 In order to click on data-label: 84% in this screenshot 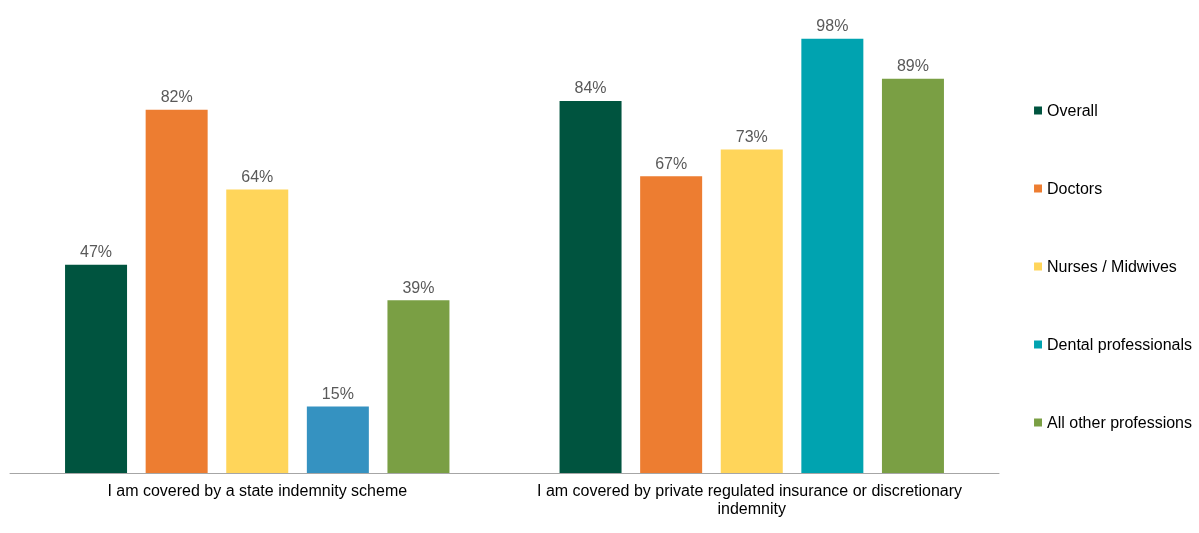, I will do `click(590, 88)`.